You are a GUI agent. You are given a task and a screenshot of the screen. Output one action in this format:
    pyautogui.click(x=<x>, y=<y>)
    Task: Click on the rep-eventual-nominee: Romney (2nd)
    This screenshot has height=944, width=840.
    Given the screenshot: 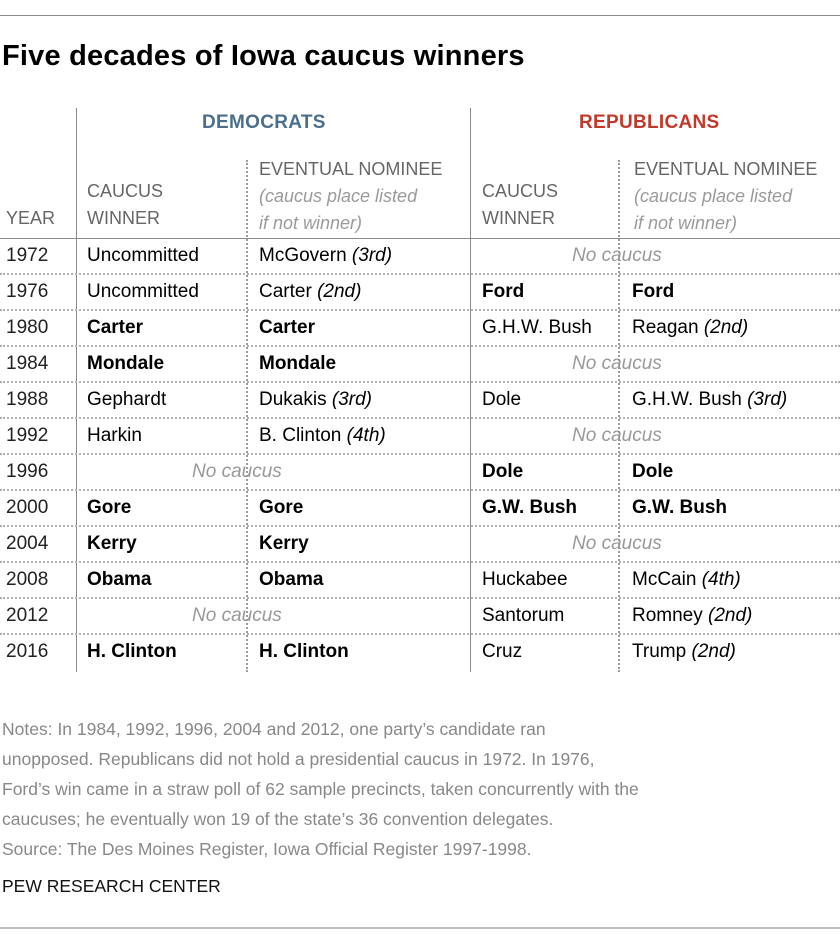 What is the action you would take?
    pyautogui.click(x=692, y=616)
    